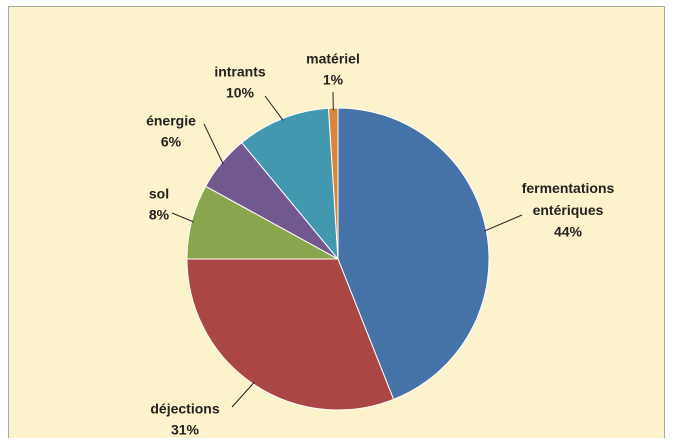 This screenshot has height=443, width=675. Describe the element at coordinates (171, 142) in the screenshot. I see `slice-value-label: 6%` at that location.